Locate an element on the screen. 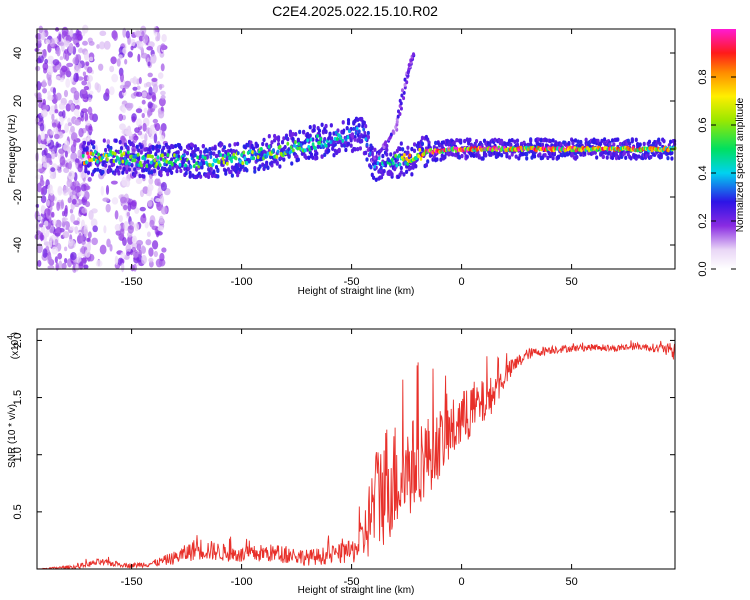  snr-x-tick-label: 0 is located at coordinates (462, 582).